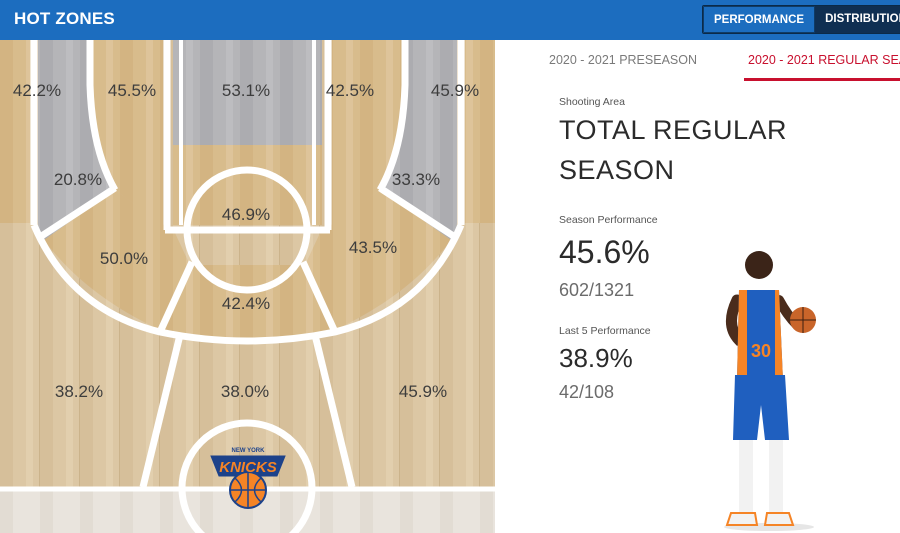 The width and height of the screenshot is (900, 533). I want to click on player-image: 30, so click(770, 391).